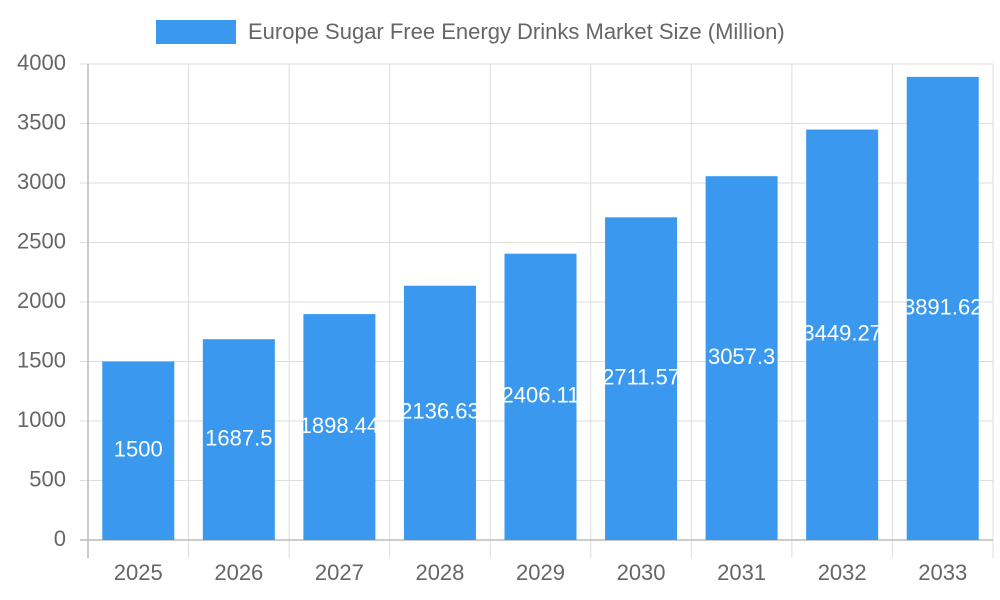 This screenshot has height=600, width=1000. I want to click on x-tick-label: 2030, so click(641, 572).